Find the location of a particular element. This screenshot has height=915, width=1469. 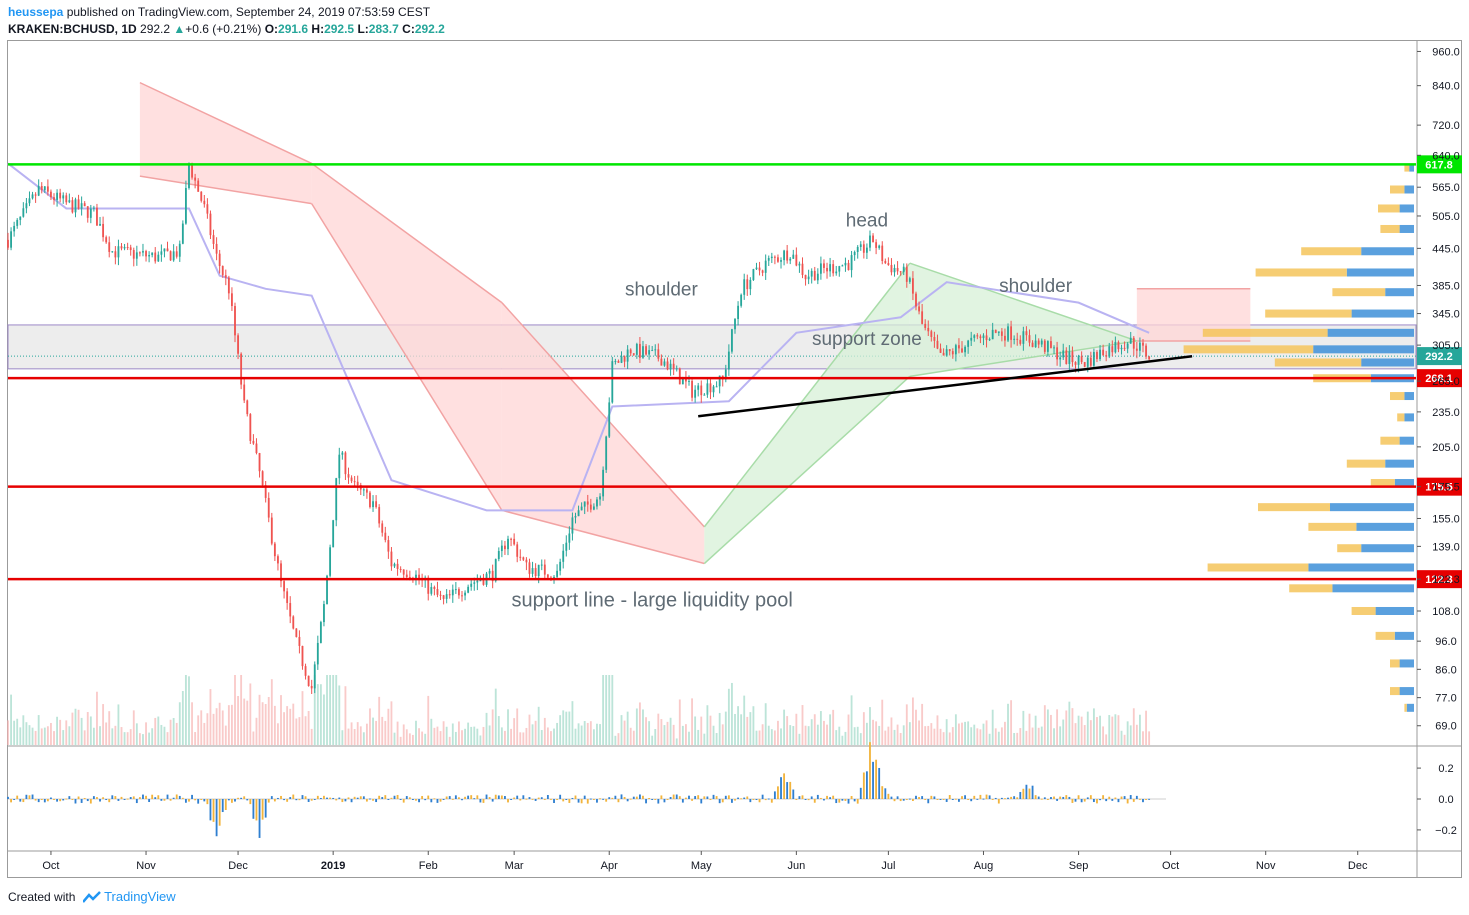

y-tick-label: 86.0 is located at coordinates (1445, 670).